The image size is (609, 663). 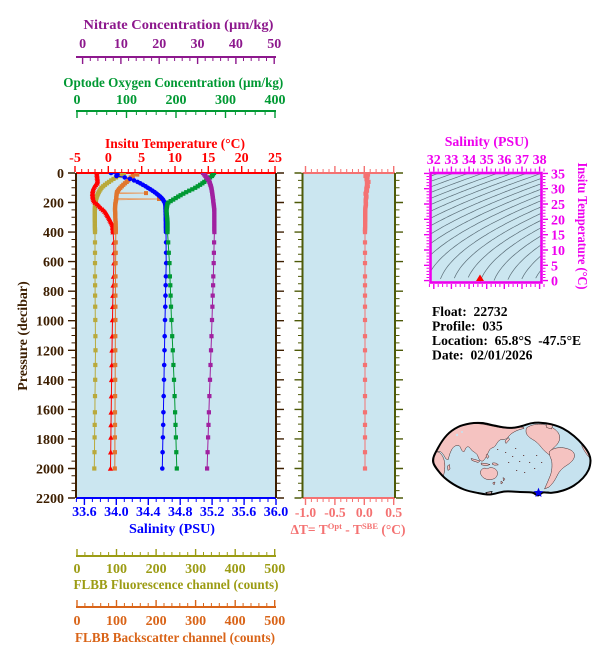 What do you see at coordinates (306, 512) in the screenshot?
I see `svg-text: -1.0` at bounding box center [306, 512].